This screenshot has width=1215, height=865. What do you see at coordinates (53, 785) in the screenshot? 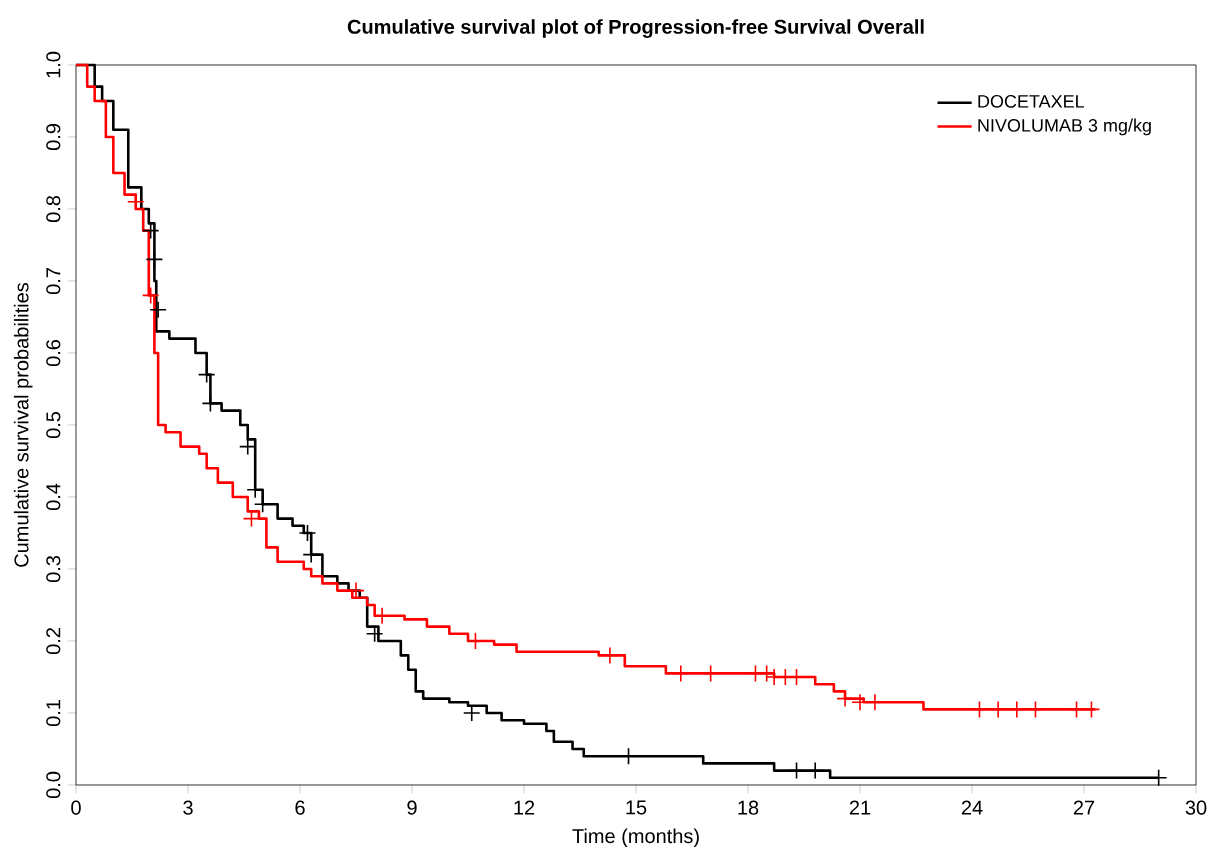
I see `y-tick-label: 0.0` at bounding box center [53, 785].